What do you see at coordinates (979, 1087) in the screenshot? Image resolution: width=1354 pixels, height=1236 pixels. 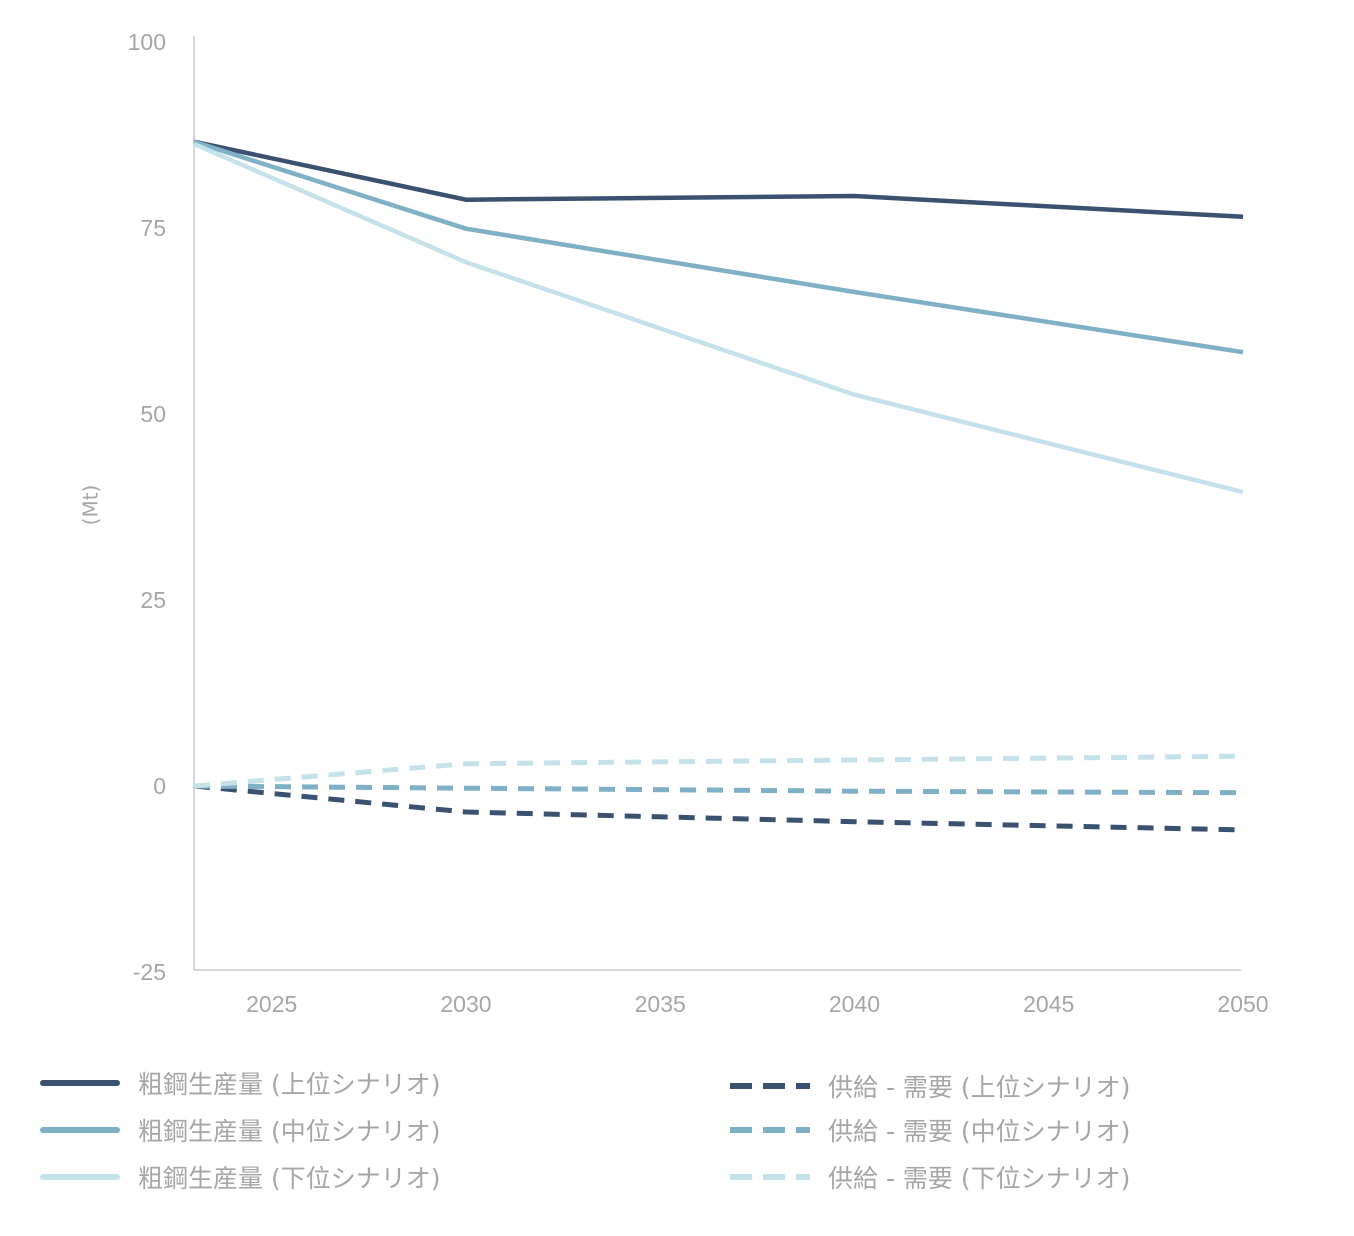 I see `legend-label: 供給 - 需要 (上位シナリオ)` at bounding box center [979, 1087].